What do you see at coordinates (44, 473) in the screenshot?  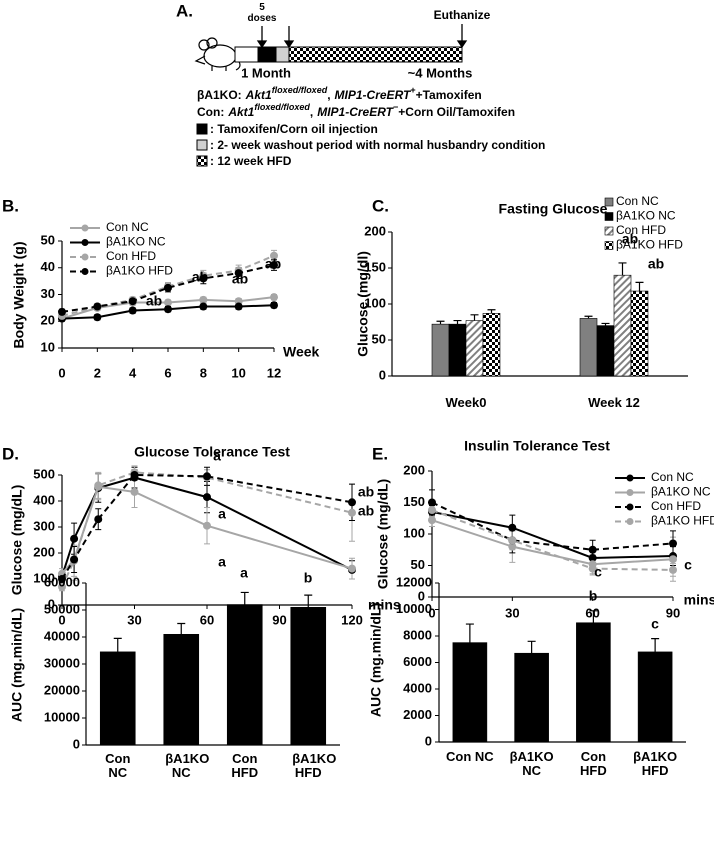 I see `y-tick-label: 500` at bounding box center [44, 473].